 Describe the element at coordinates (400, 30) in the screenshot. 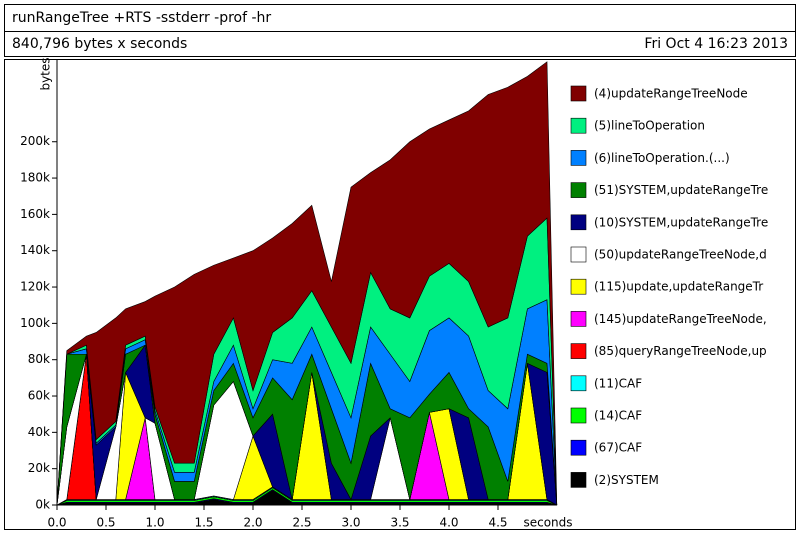

I see `header-box` at that location.